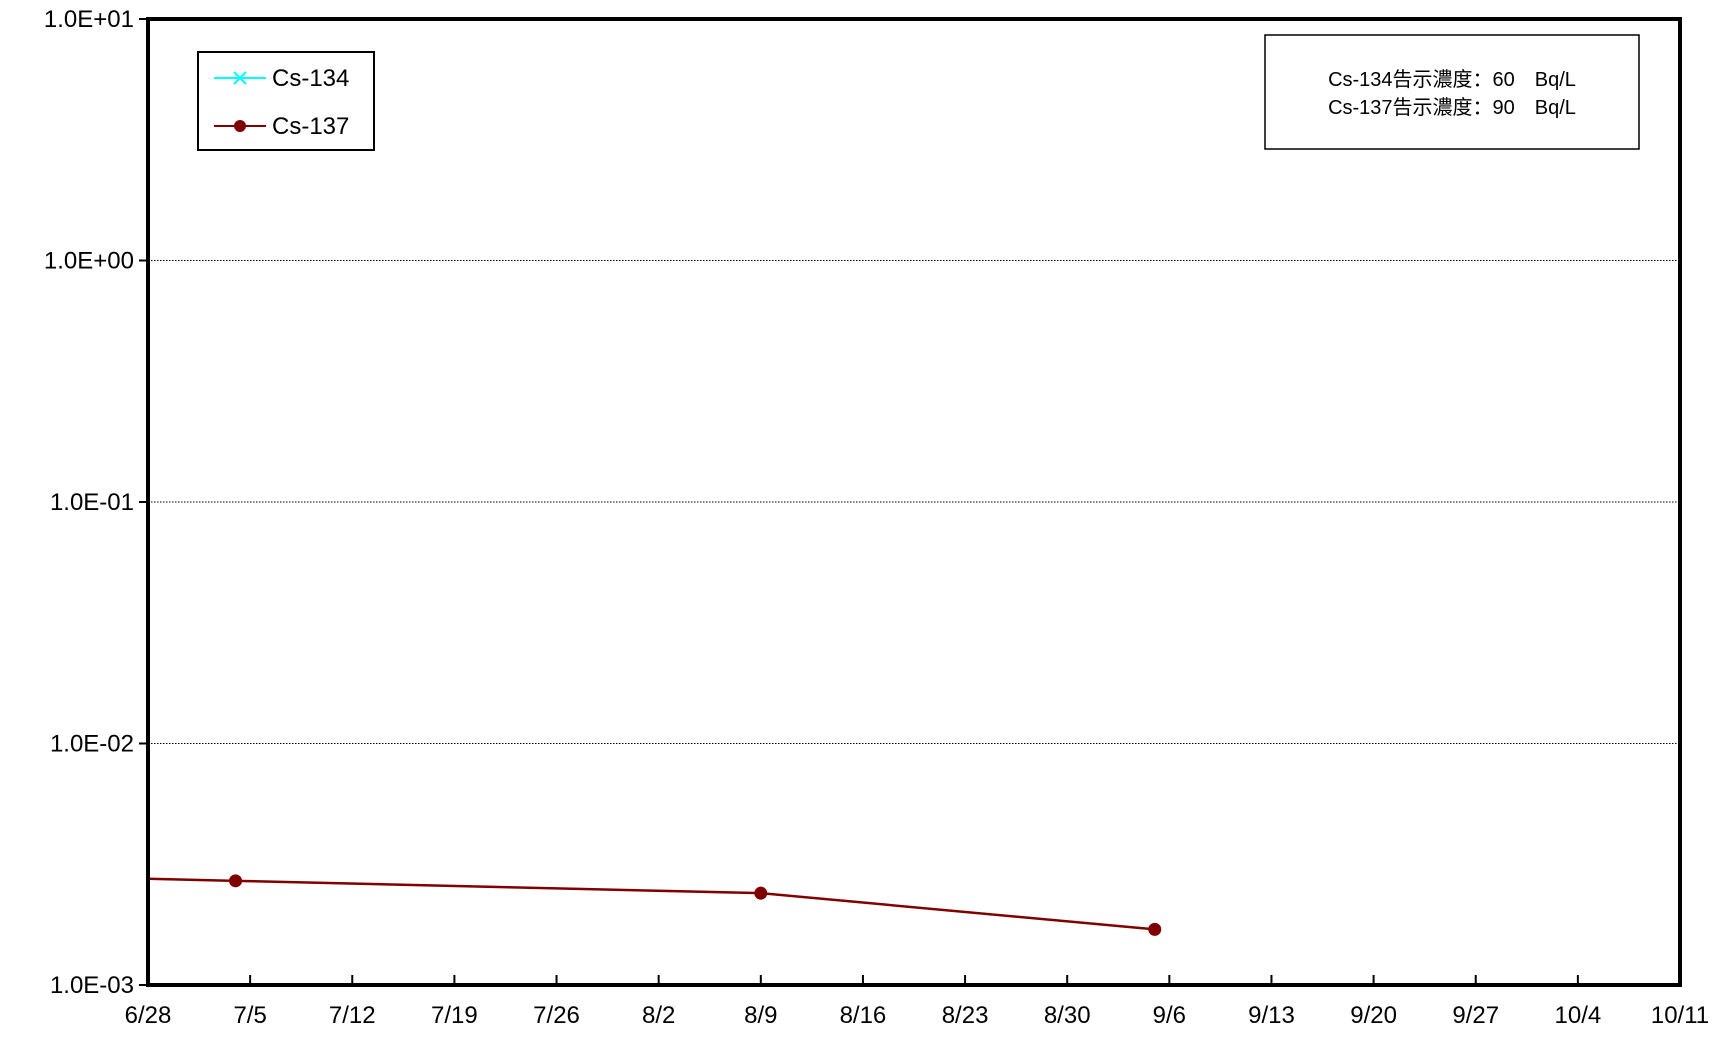  Describe the element at coordinates (249, 1015) in the screenshot. I see `x-tick-label: 7/5` at that location.